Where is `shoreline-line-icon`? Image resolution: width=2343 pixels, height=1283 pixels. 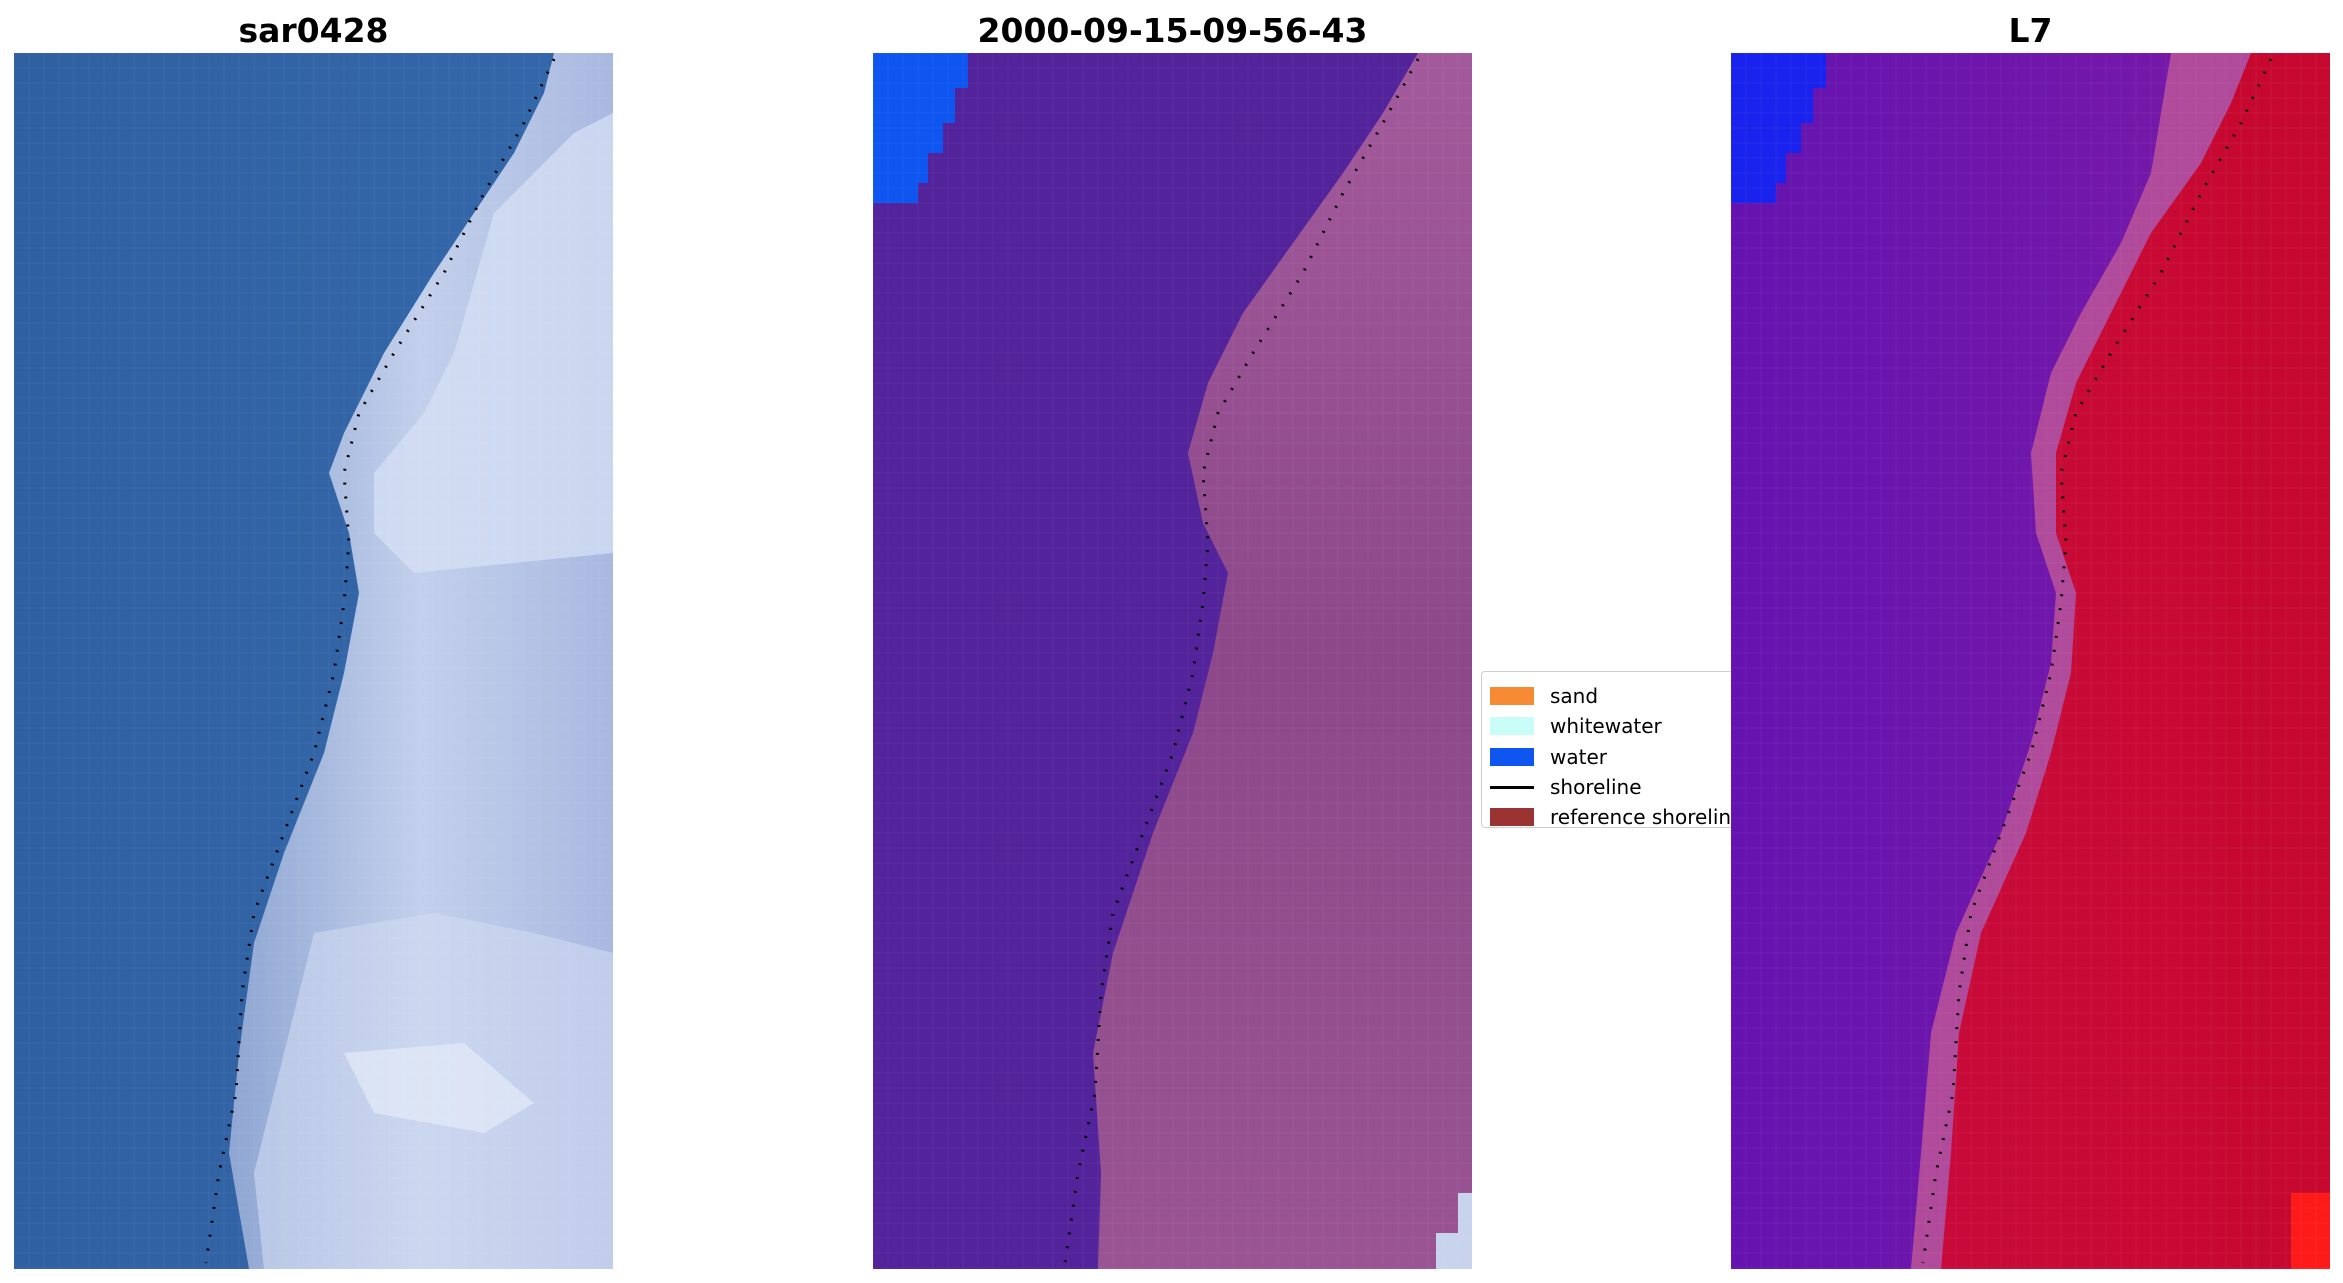 shoreline-line-icon is located at coordinates (1512, 787).